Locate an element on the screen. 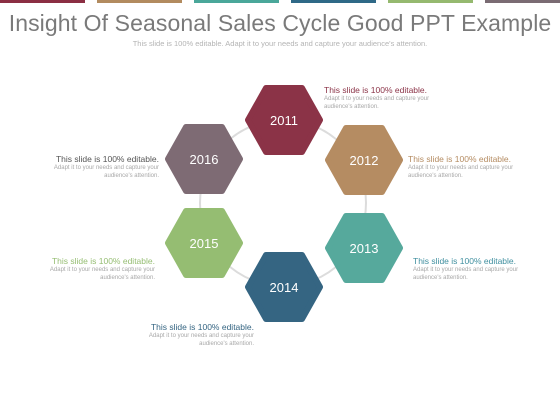 This screenshot has width=560, height=420. hexagon-2015-shape is located at coordinates (204, 243).